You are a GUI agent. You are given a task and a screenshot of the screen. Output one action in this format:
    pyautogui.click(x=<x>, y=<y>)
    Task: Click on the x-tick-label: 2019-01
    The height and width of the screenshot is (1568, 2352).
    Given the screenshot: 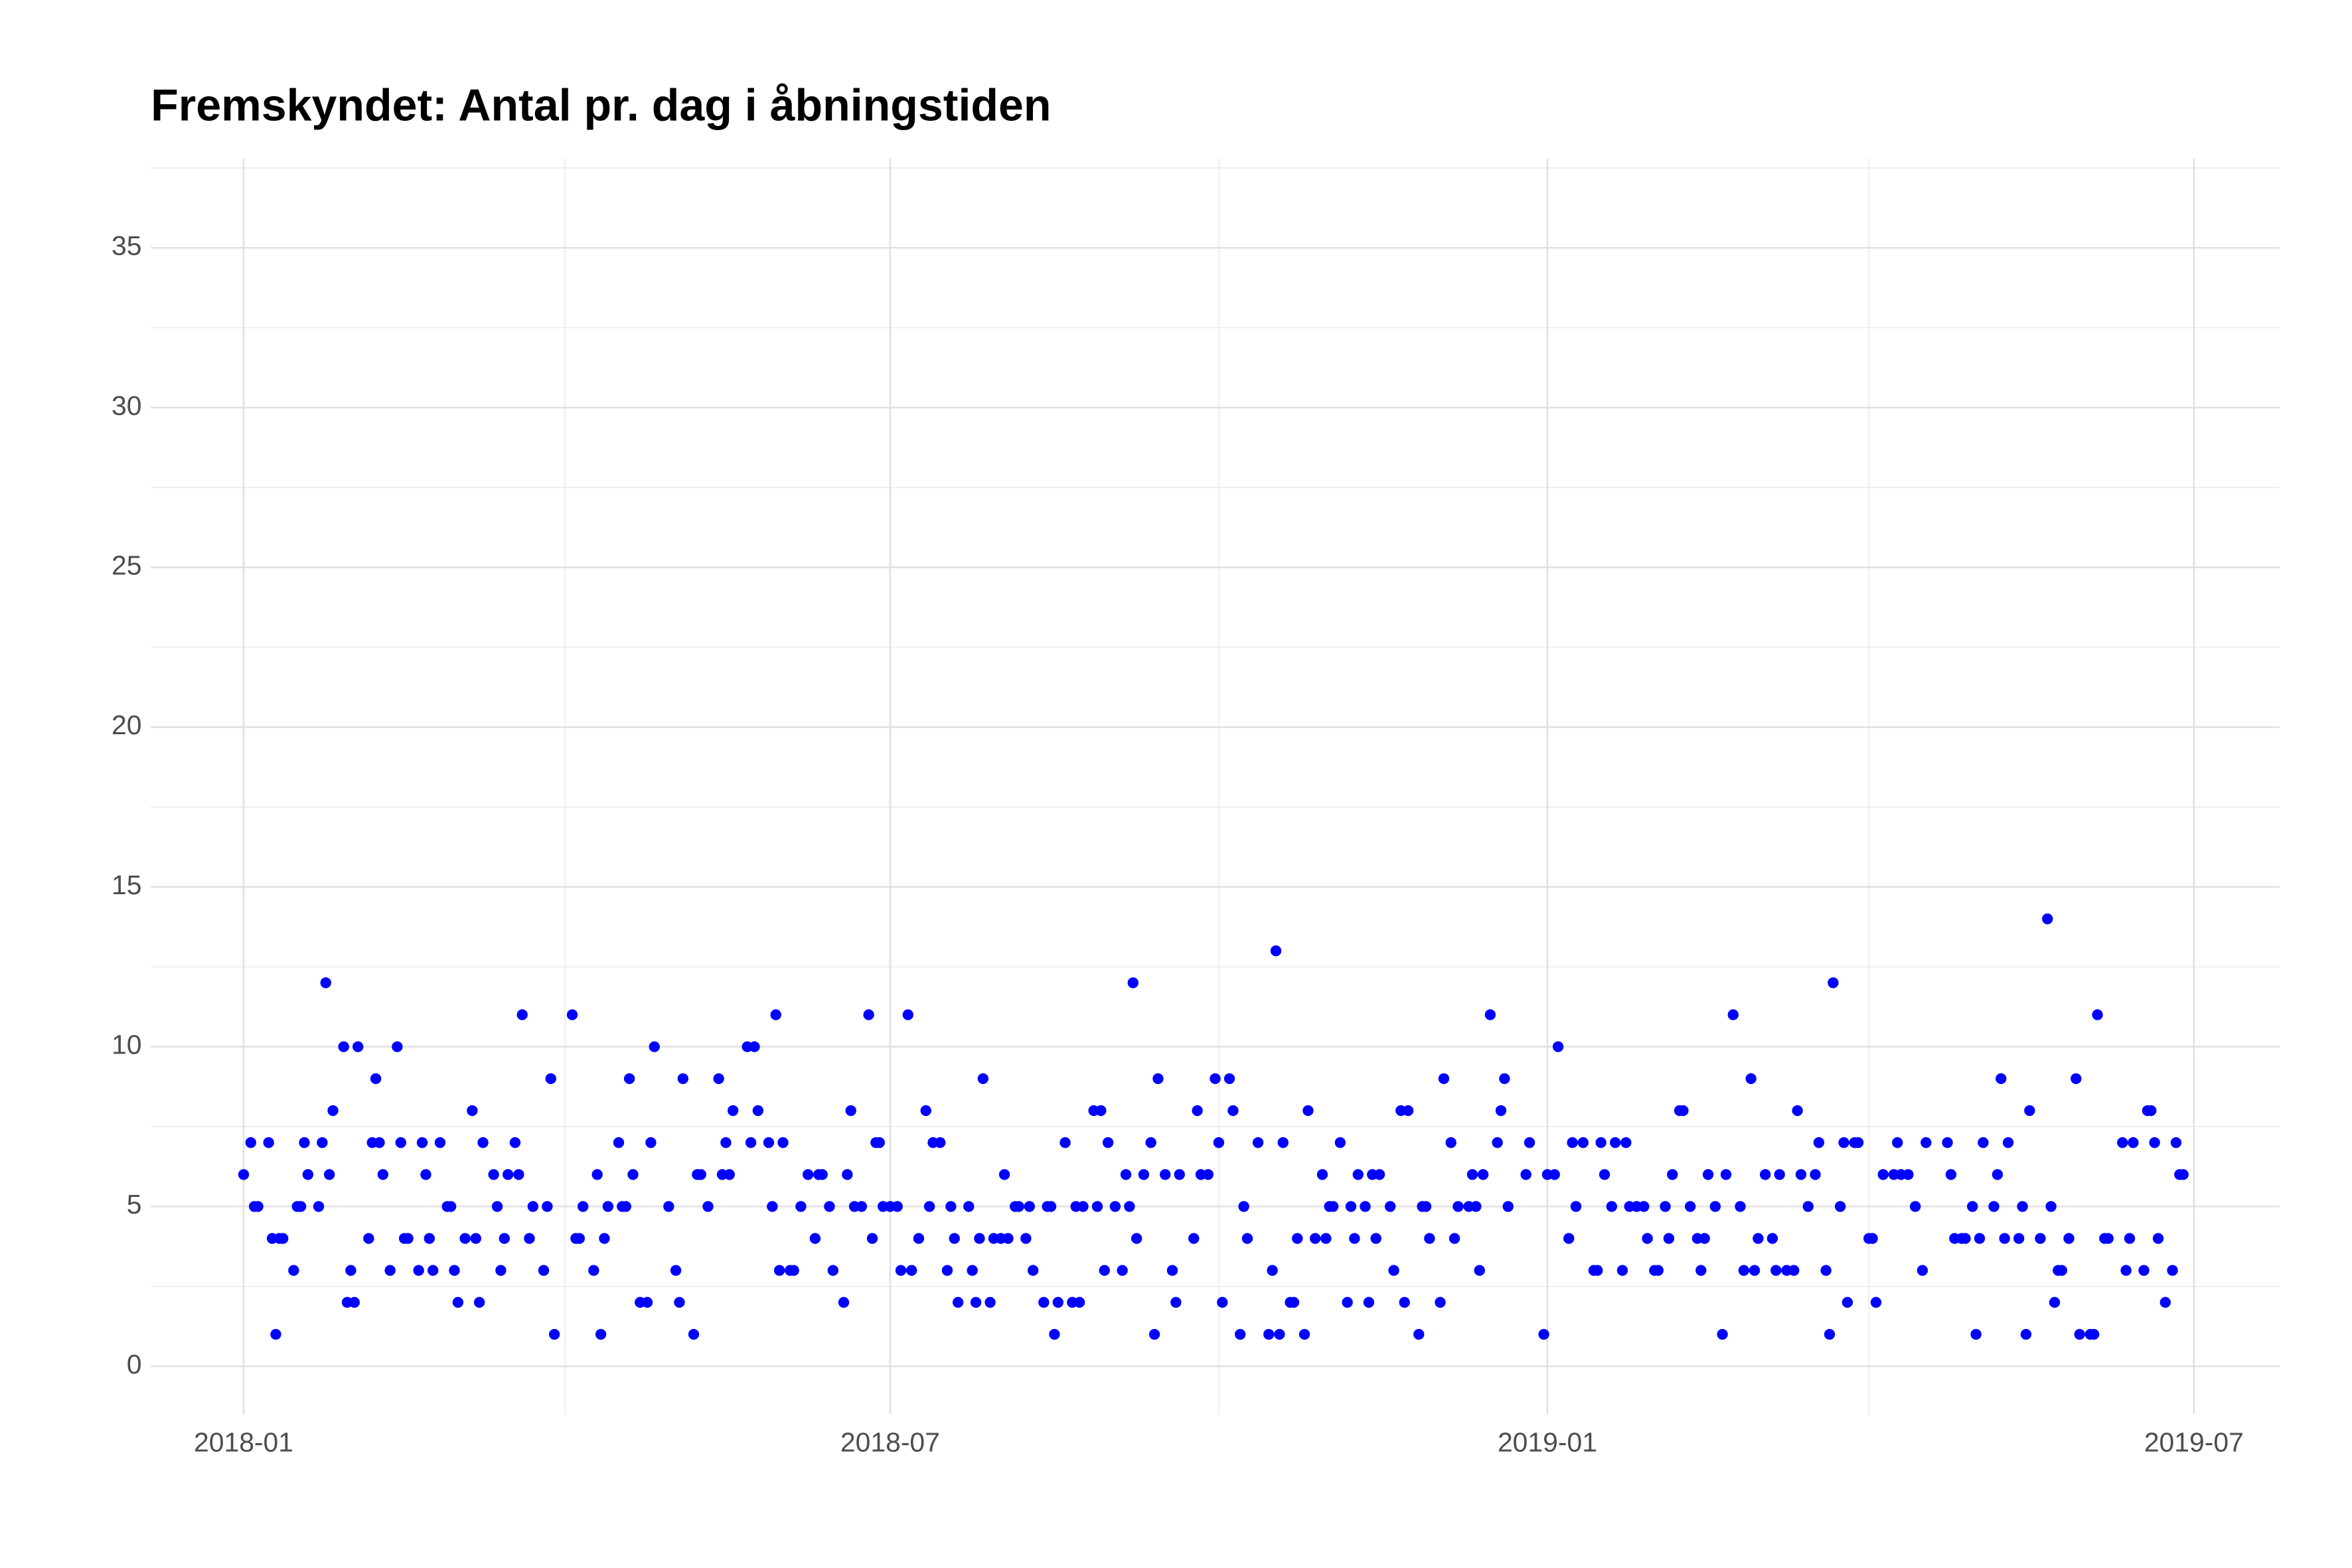 What is the action you would take?
    pyautogui.click(x=1548, y=1442)
    